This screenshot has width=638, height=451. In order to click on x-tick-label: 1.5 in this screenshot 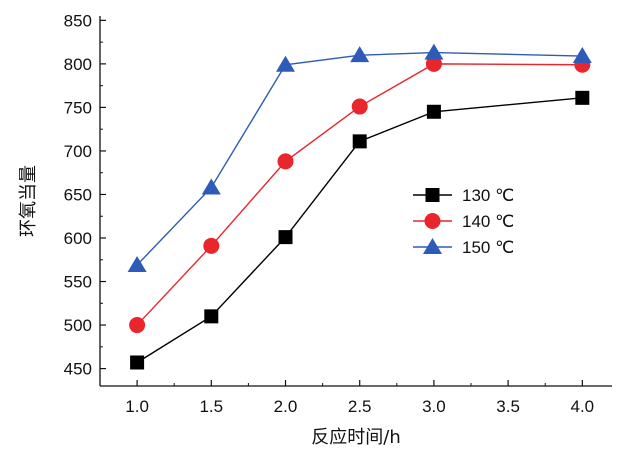, I will do `click(211, 406)`.